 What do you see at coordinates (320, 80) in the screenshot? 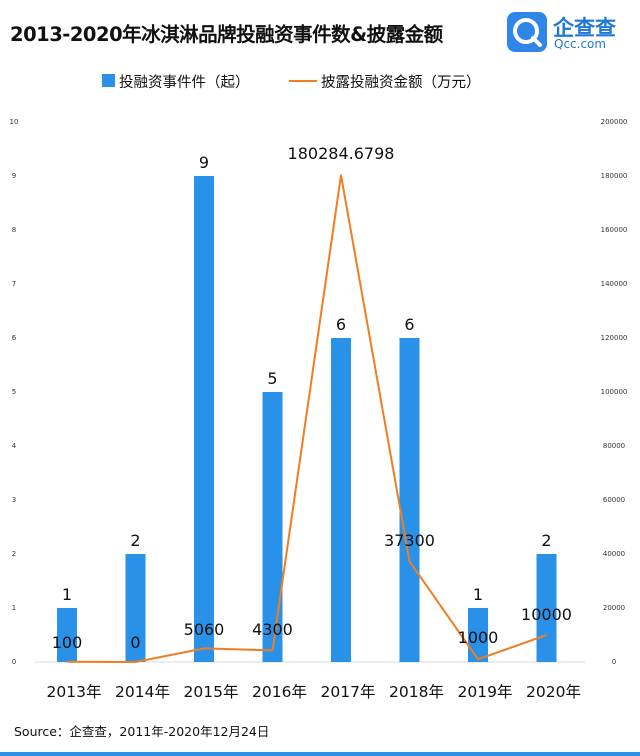
I see `legend: 投融资事件件（起） 披露投融资金额（万元）` at bounding box center [320, 80].